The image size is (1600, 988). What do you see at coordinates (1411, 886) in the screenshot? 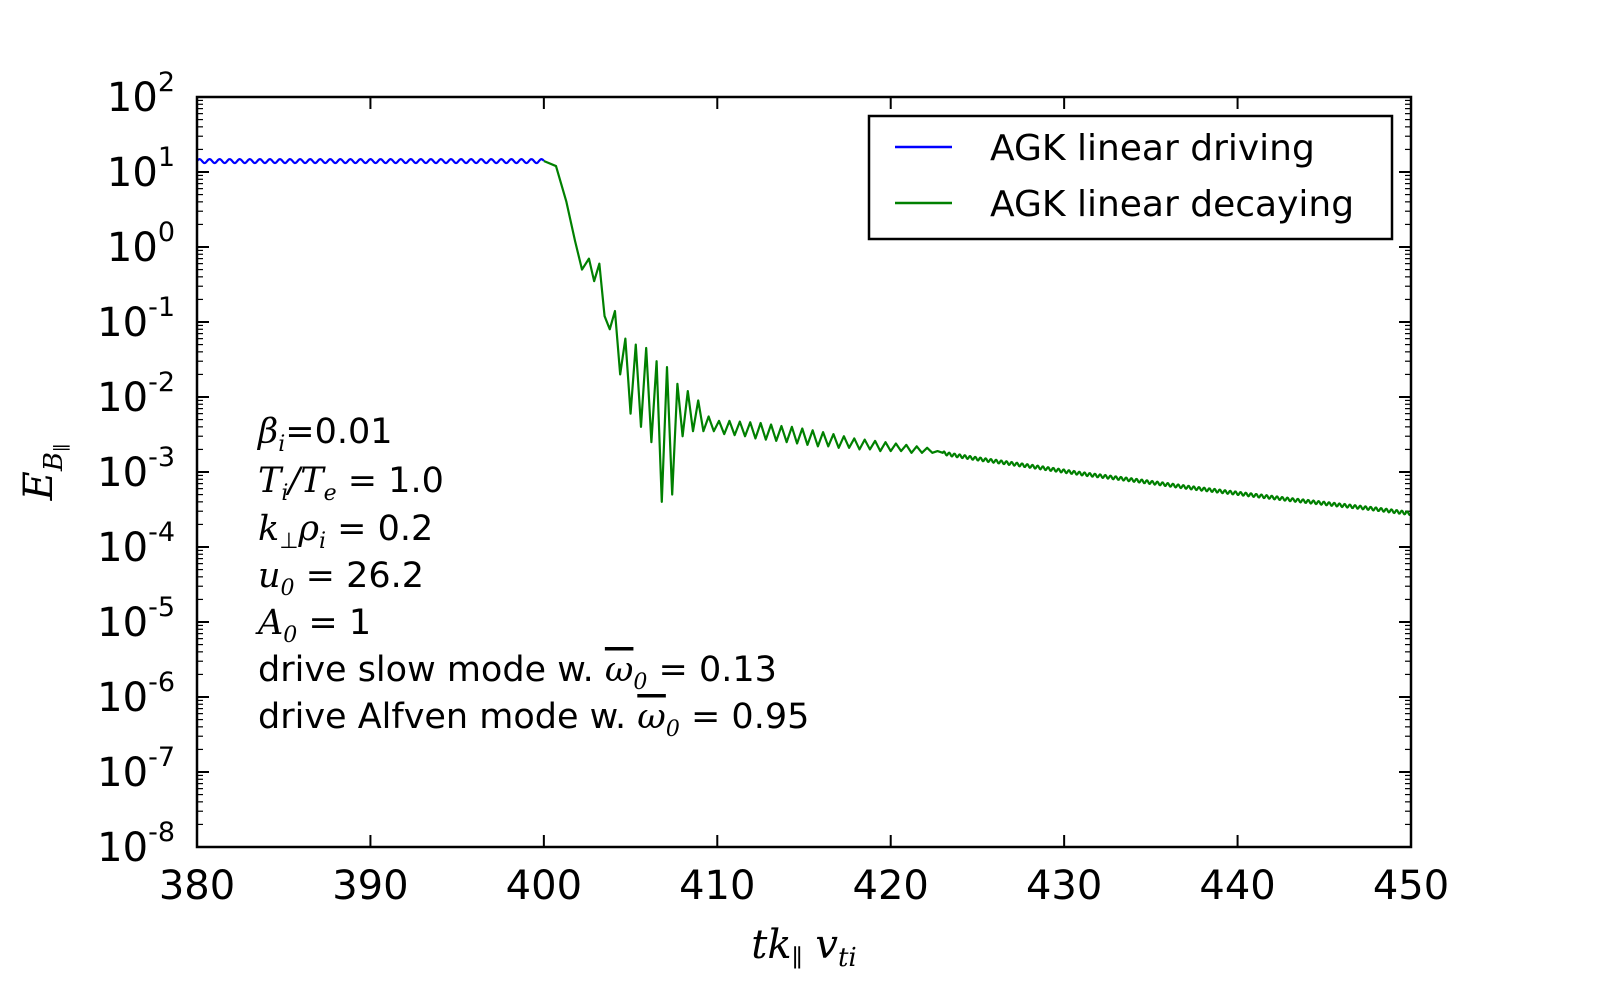
I see `x-tick-label: 450` at bounding box center [1411, 886].